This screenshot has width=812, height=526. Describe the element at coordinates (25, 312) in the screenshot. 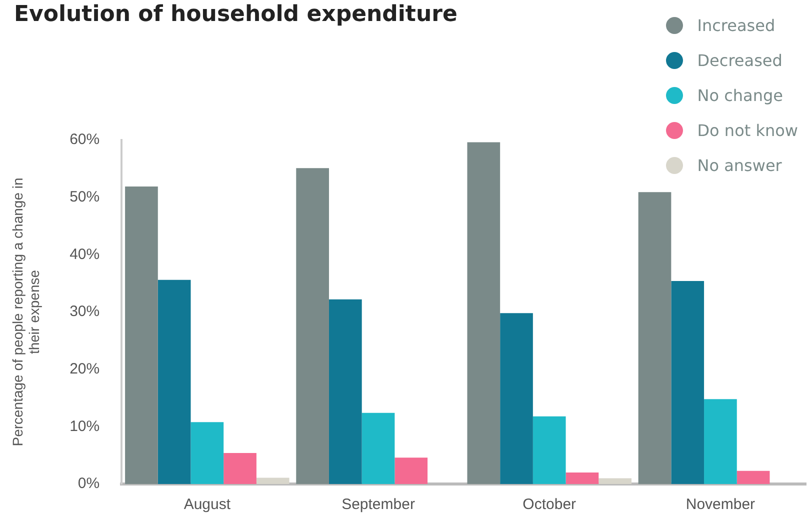

I see `y-axis-title: Percentage of people reporting a change in their expense` at that location.